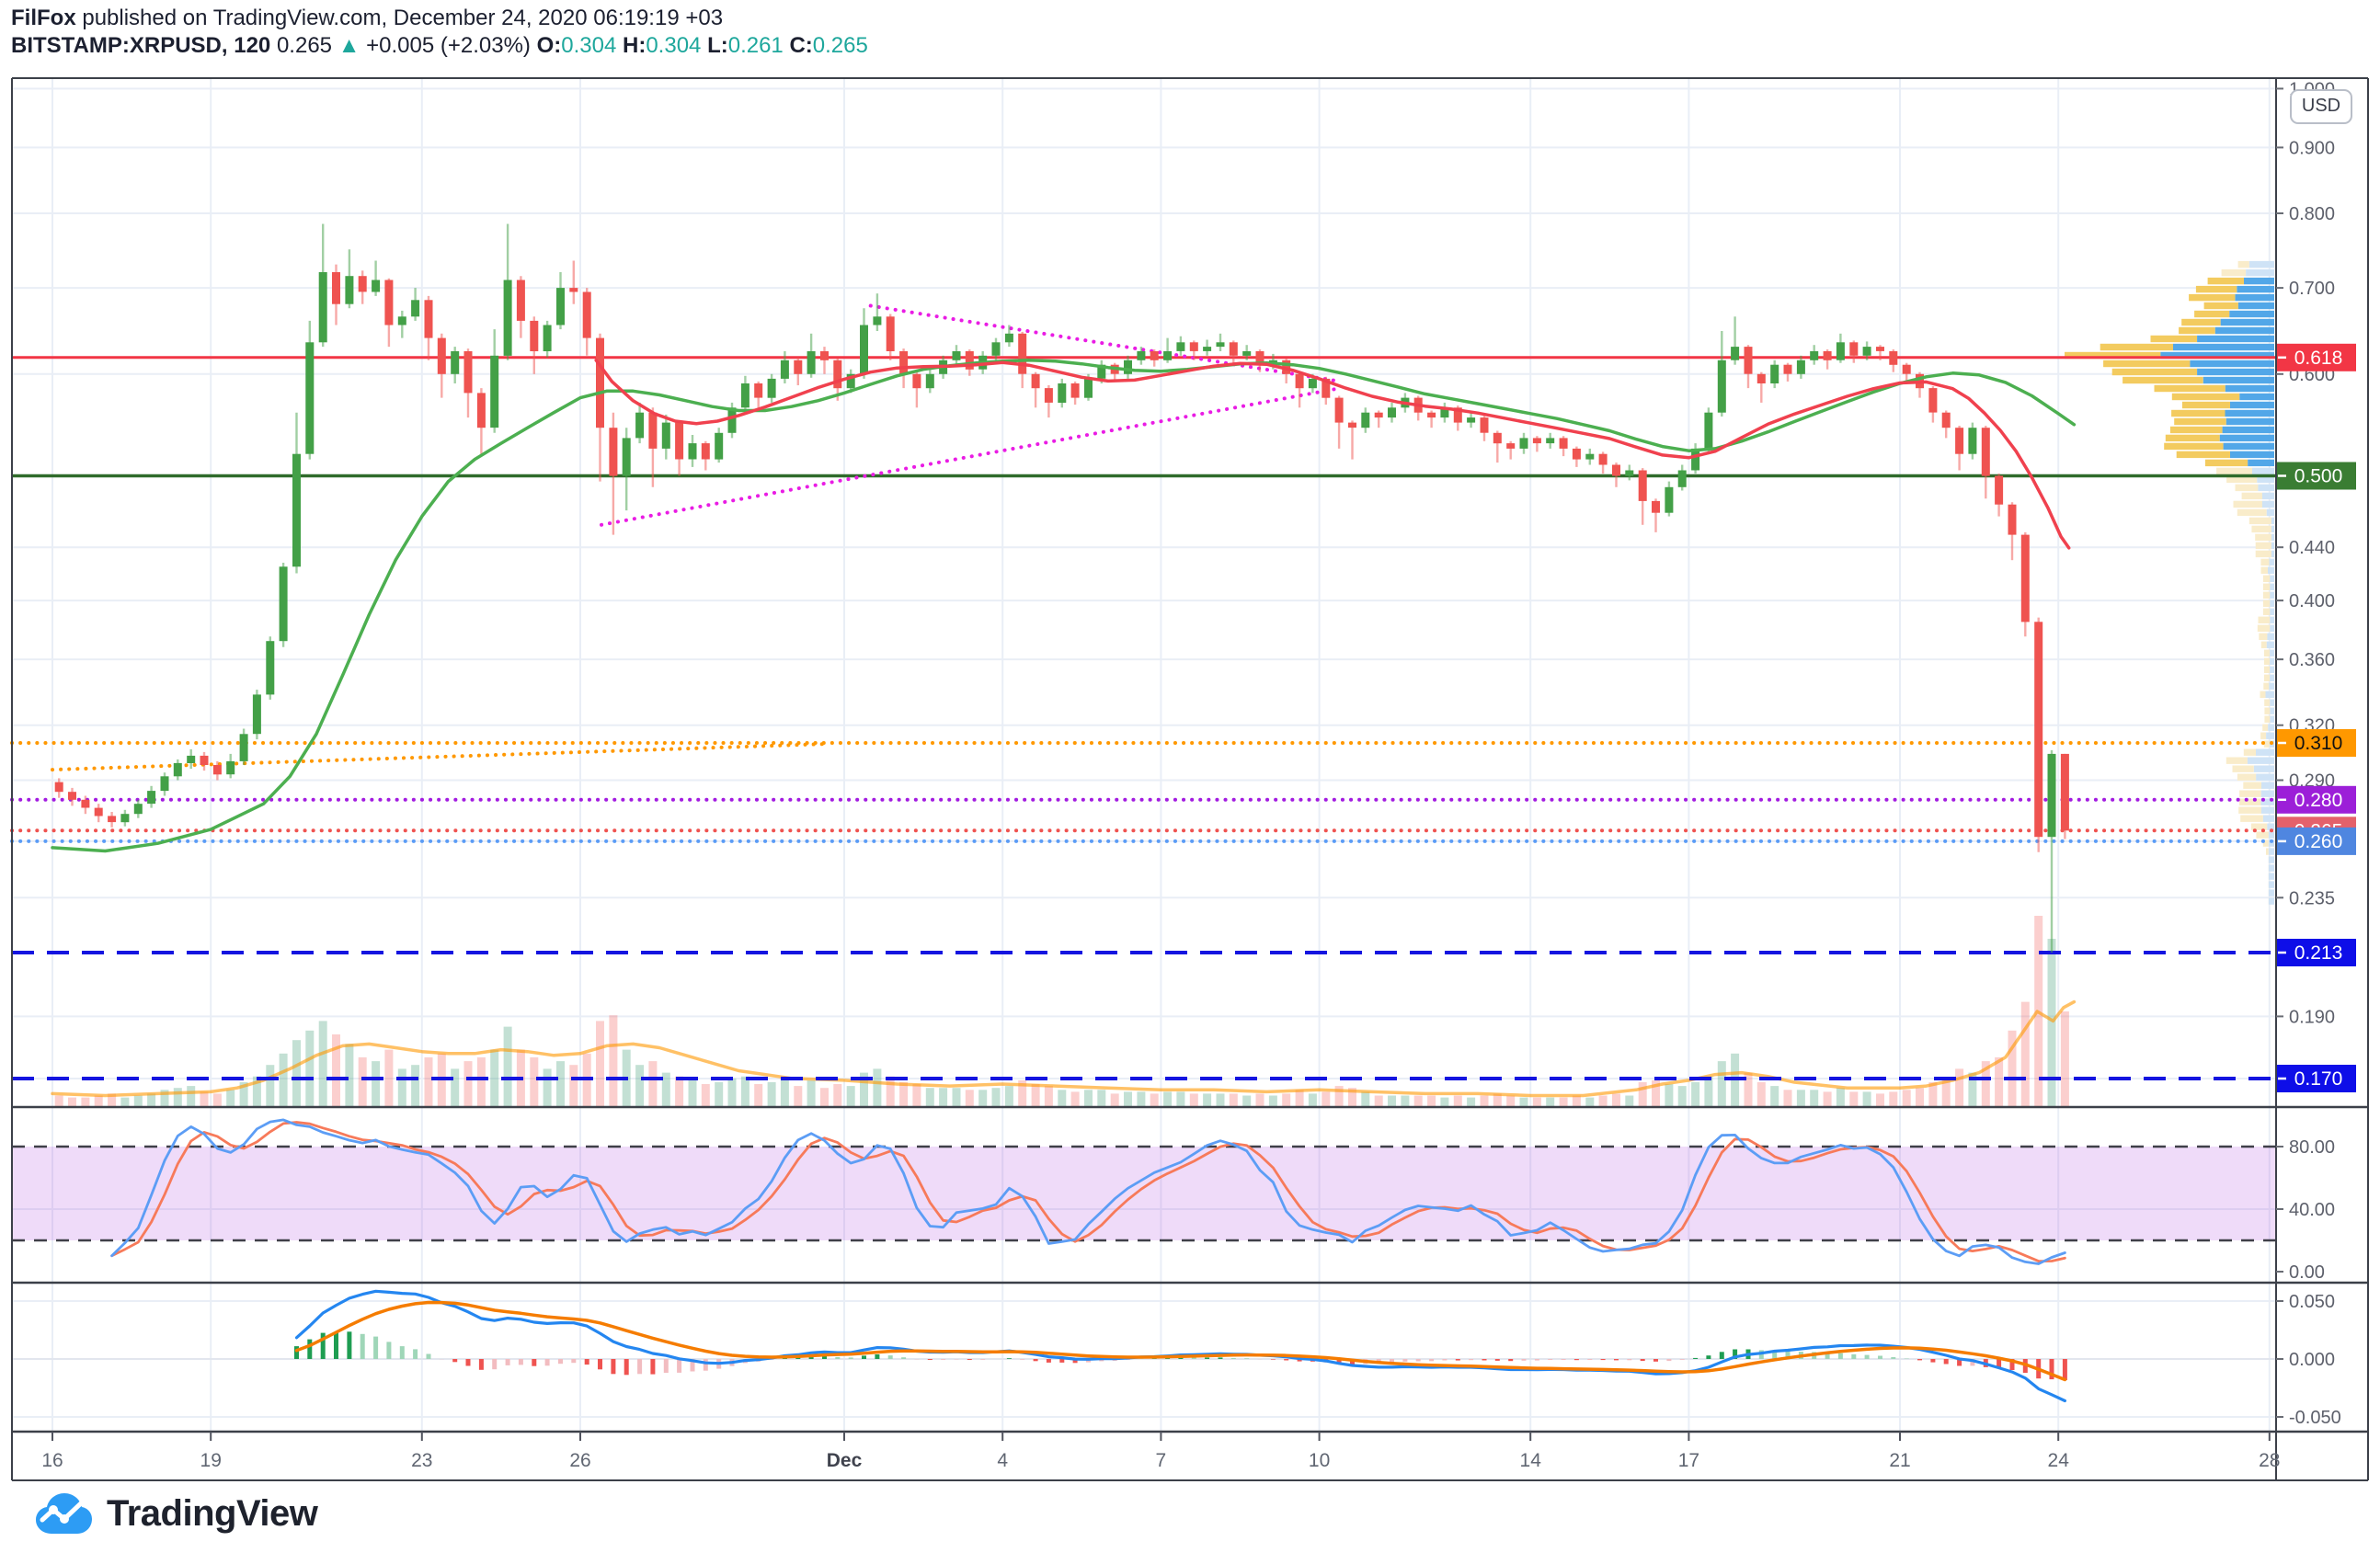  What do you see at coordinates (52, 1460) in the screenshot?
I see `svg-text: 16` at bounding box center [52, 1460].